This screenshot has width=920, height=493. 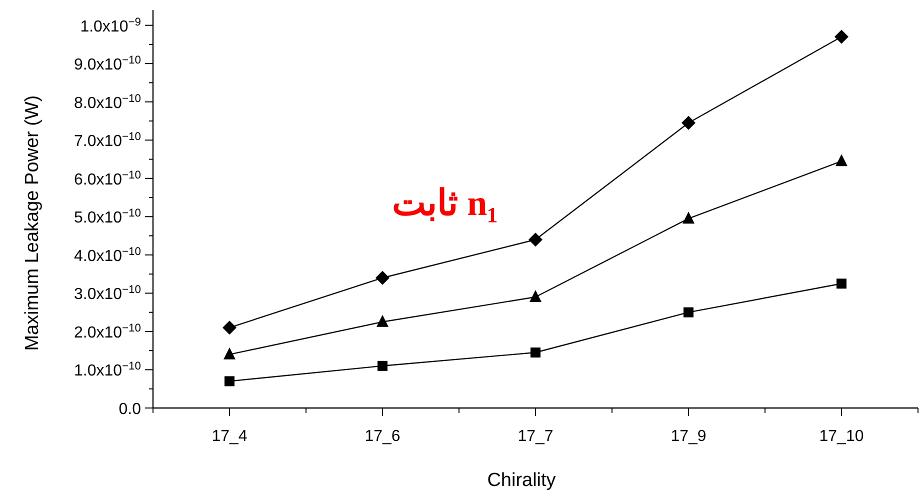 I want to click on y-tick-label: 4.0x10$^{−10}$, so click(x=107, y=255).